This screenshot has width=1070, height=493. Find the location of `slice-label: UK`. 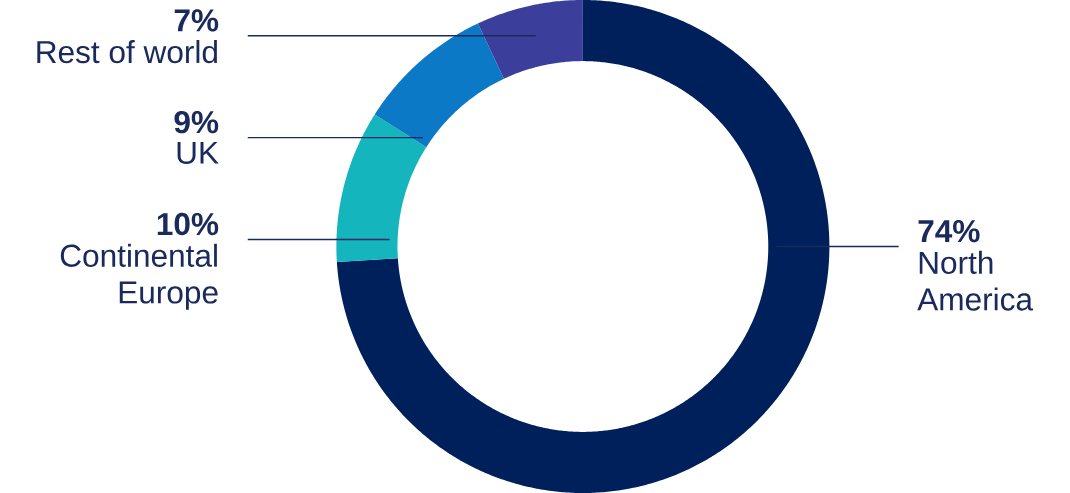

slice-label: UK is located at coordinates (198, 152).